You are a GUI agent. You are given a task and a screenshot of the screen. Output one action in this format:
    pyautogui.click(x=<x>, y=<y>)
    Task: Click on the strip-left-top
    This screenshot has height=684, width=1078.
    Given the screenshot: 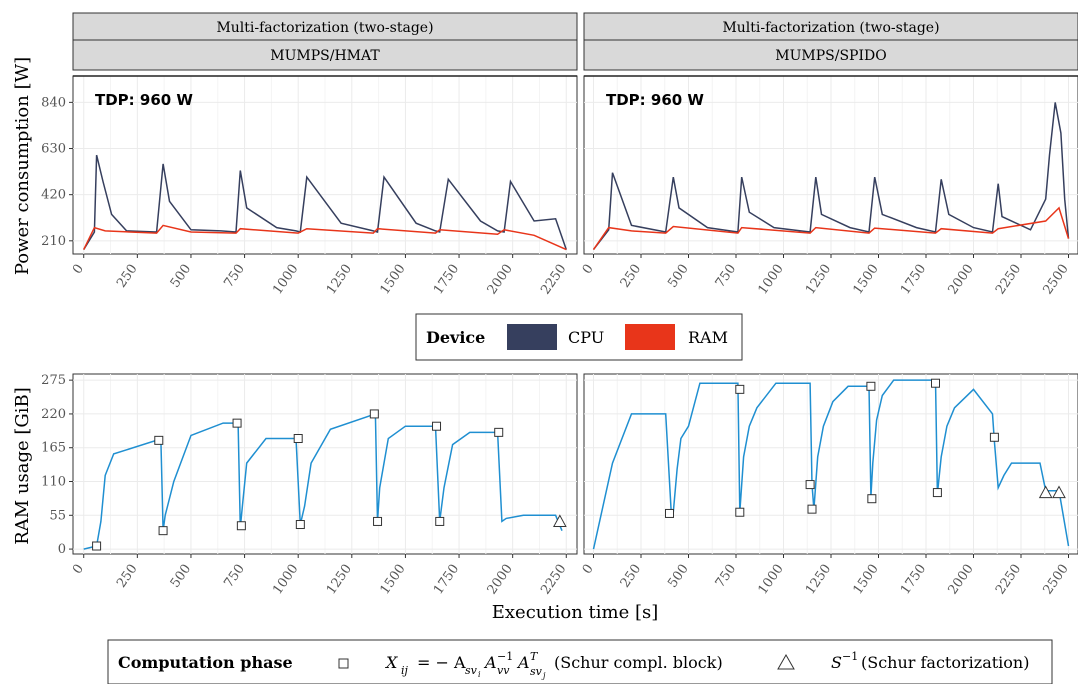 What is the action you would take?
    pyautogui.click(x=325, y=26)
    